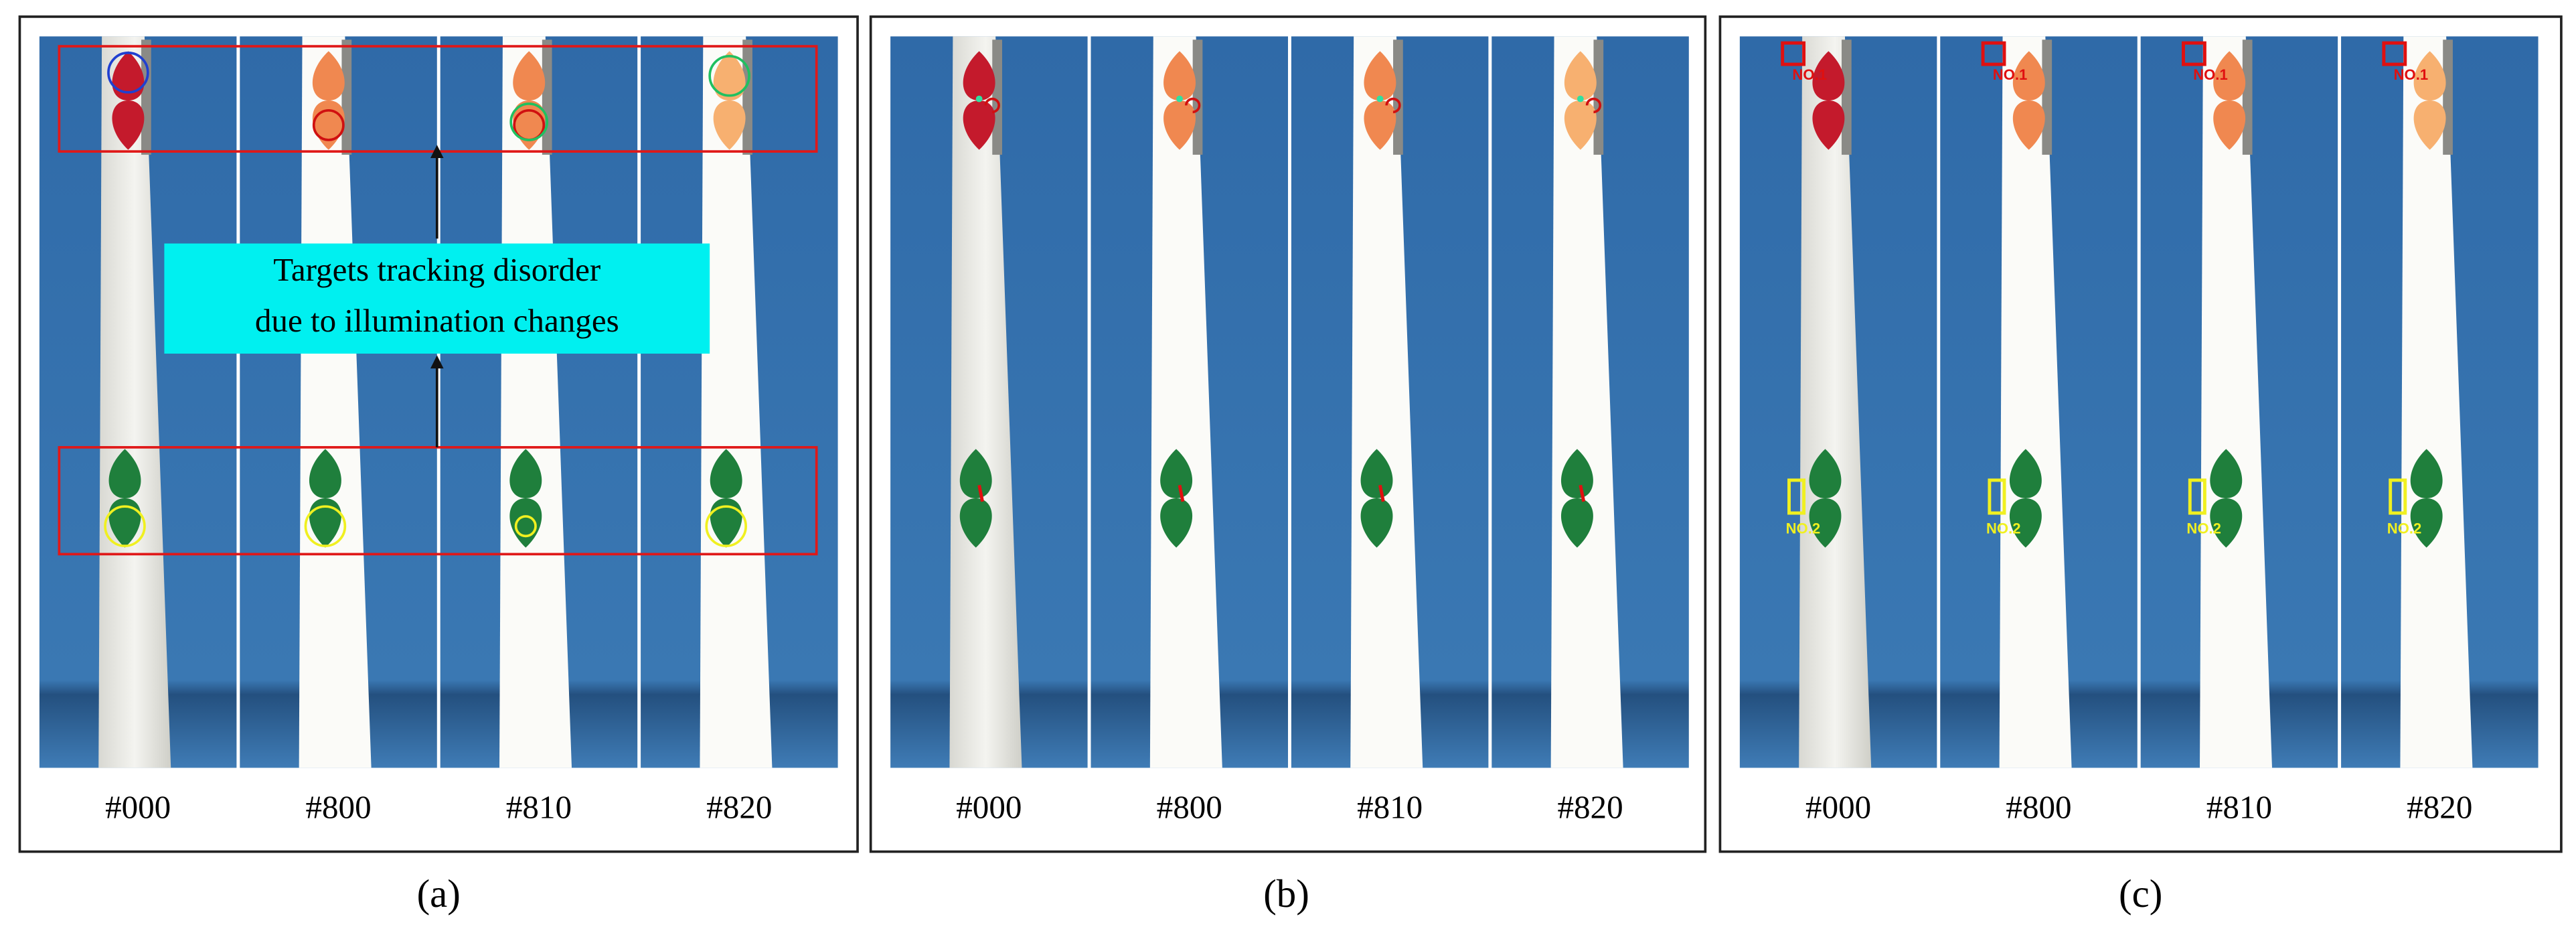 The height and width of the screenshot is (939, 2576). I want to click on annotation: Targets tracking disorder, so click(437, 269).